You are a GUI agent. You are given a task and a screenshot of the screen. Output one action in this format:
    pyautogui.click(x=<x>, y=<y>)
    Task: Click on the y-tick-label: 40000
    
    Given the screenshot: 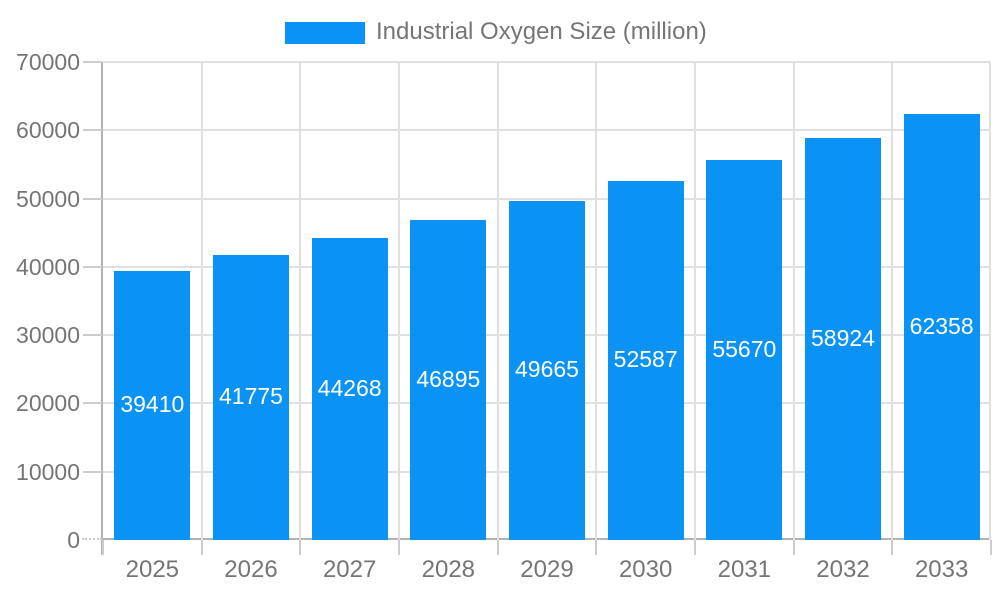 What is the action you would take?
    pyautogui.click(x=48, y=266)
    